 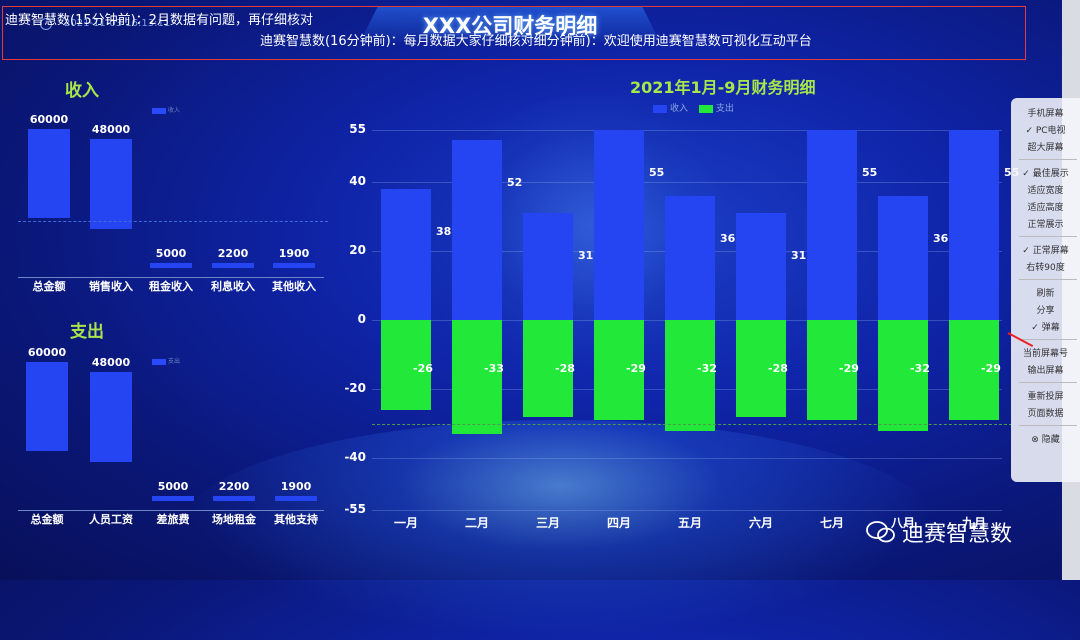 I want to click on clock-icon, so click(x=46, y=24).